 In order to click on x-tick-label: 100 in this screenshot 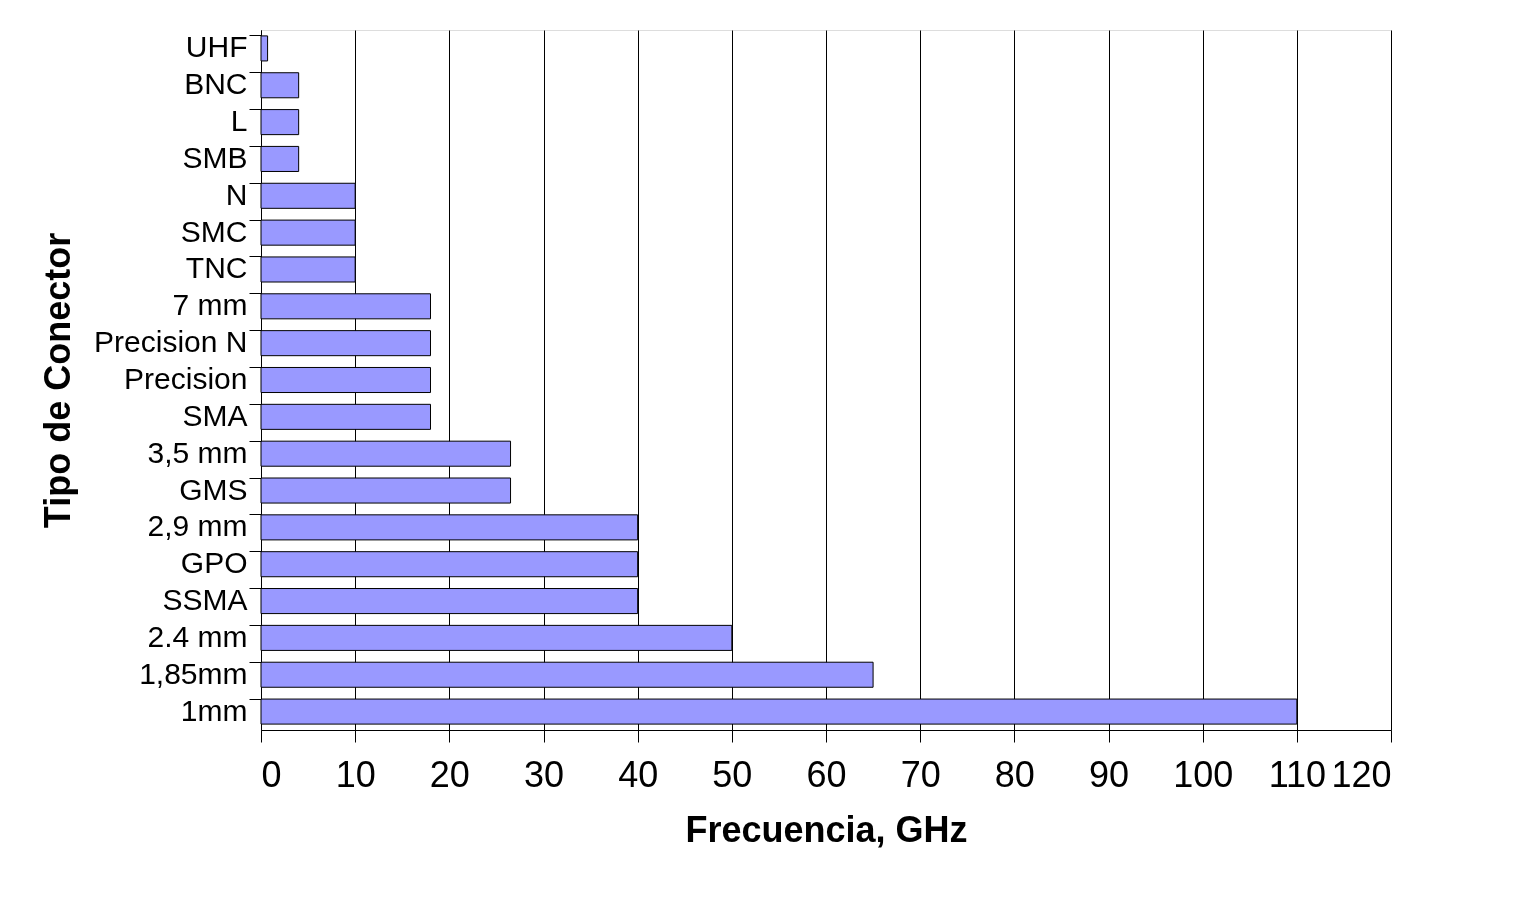, I will do `click(1203, 774)`.